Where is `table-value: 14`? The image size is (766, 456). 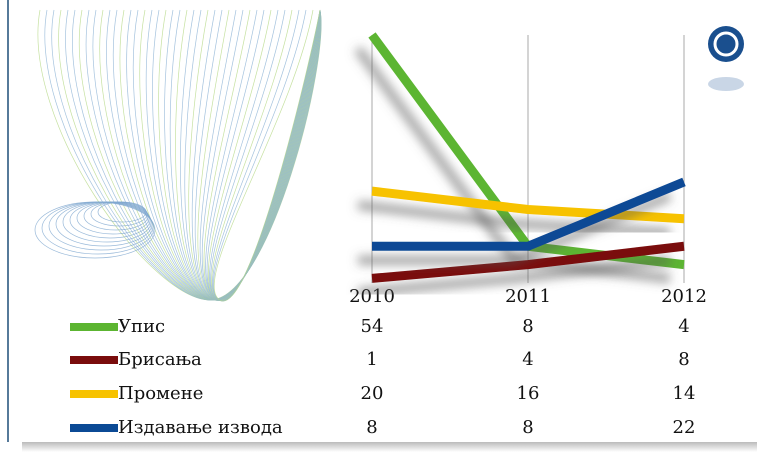 table-value: 14 is located at coordinates (684, 393).